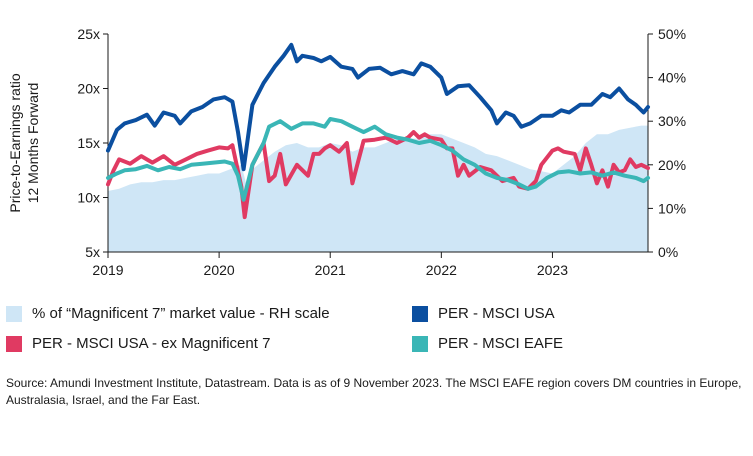 The width and height of the screenshot is (753, 456). Describe the element at coordinates (672, 208) in the screenshot. I see `right-tick-label: 10%` at that location.